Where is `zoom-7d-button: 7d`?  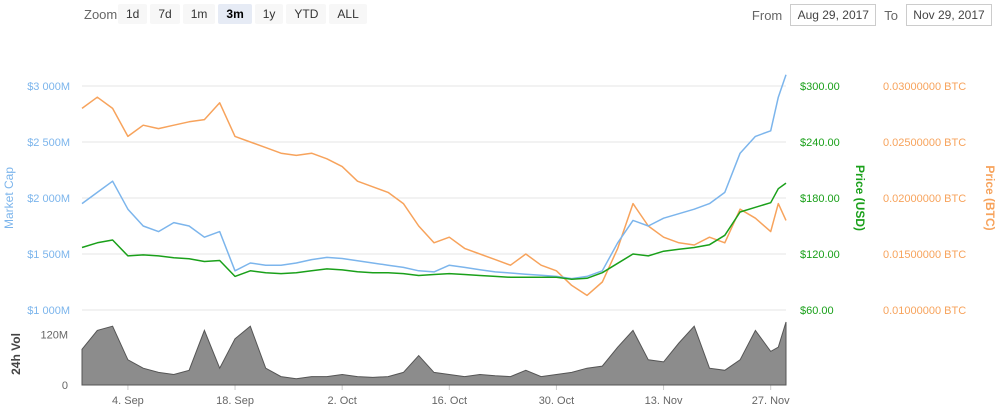 zoom-7d-button: 7d is located at coordinates (165, 14).